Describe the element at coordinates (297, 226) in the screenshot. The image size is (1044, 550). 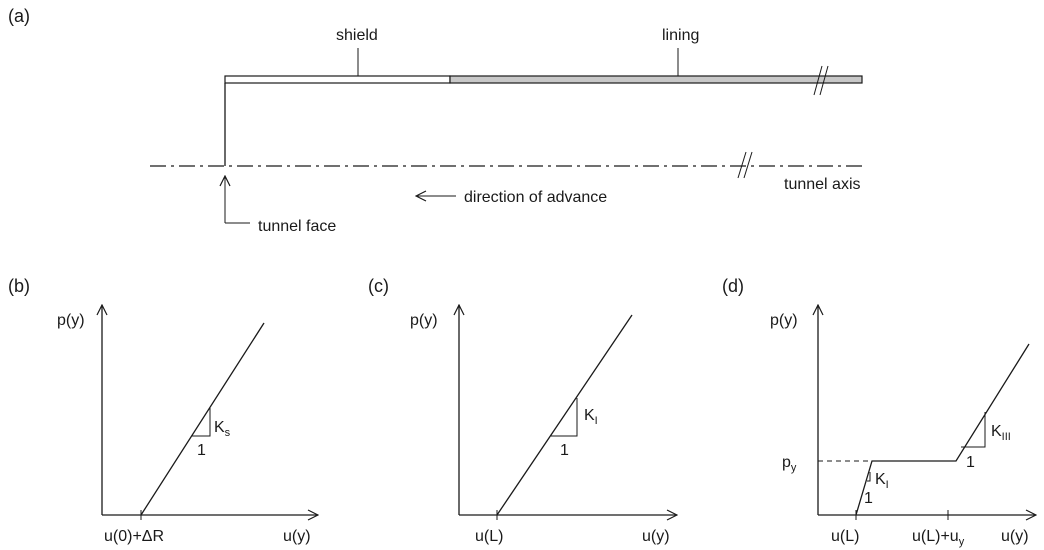
I see `tunnel-face-label: tunnel face` at that location.